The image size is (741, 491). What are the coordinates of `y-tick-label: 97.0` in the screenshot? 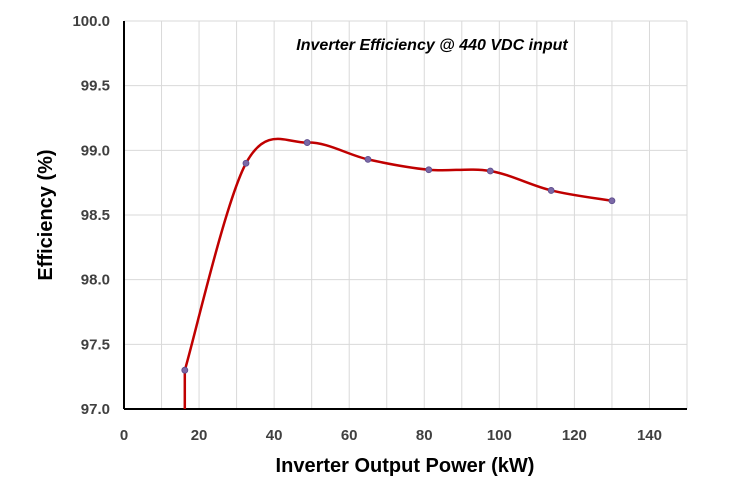 It's located at (95, 409).